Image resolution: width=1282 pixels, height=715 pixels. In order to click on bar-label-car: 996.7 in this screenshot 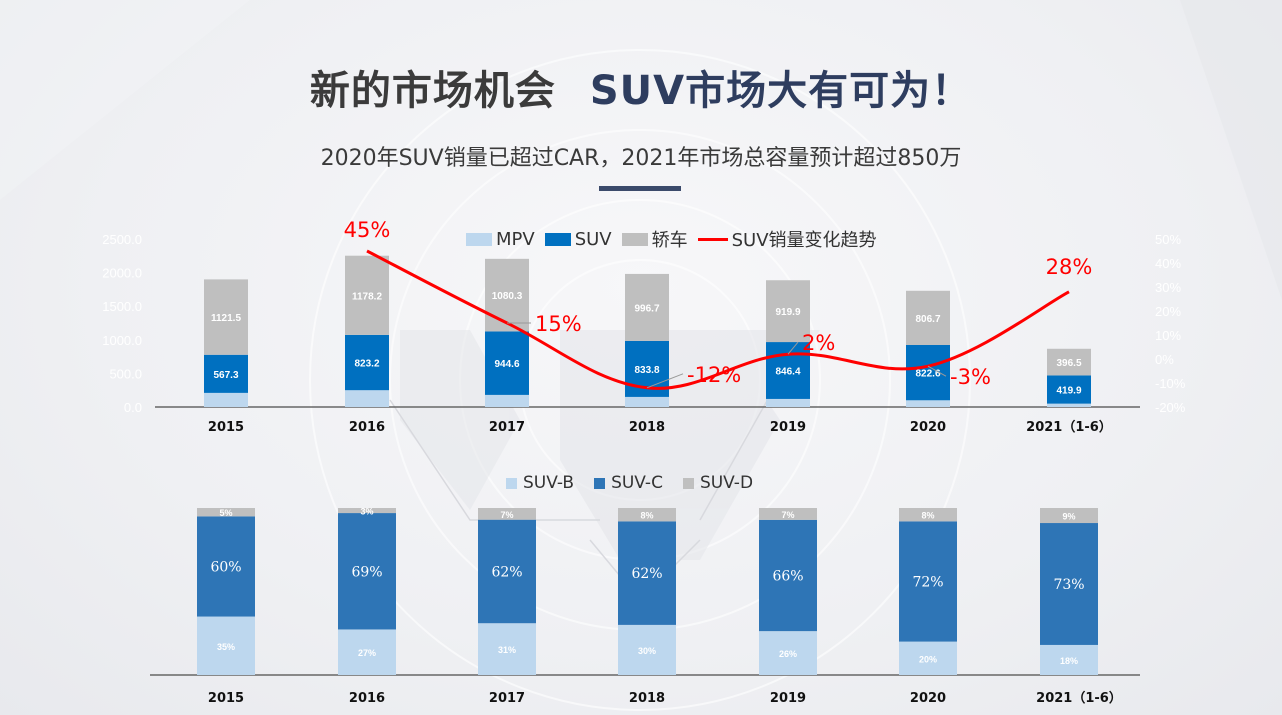, I will do `click(646, 308)`.